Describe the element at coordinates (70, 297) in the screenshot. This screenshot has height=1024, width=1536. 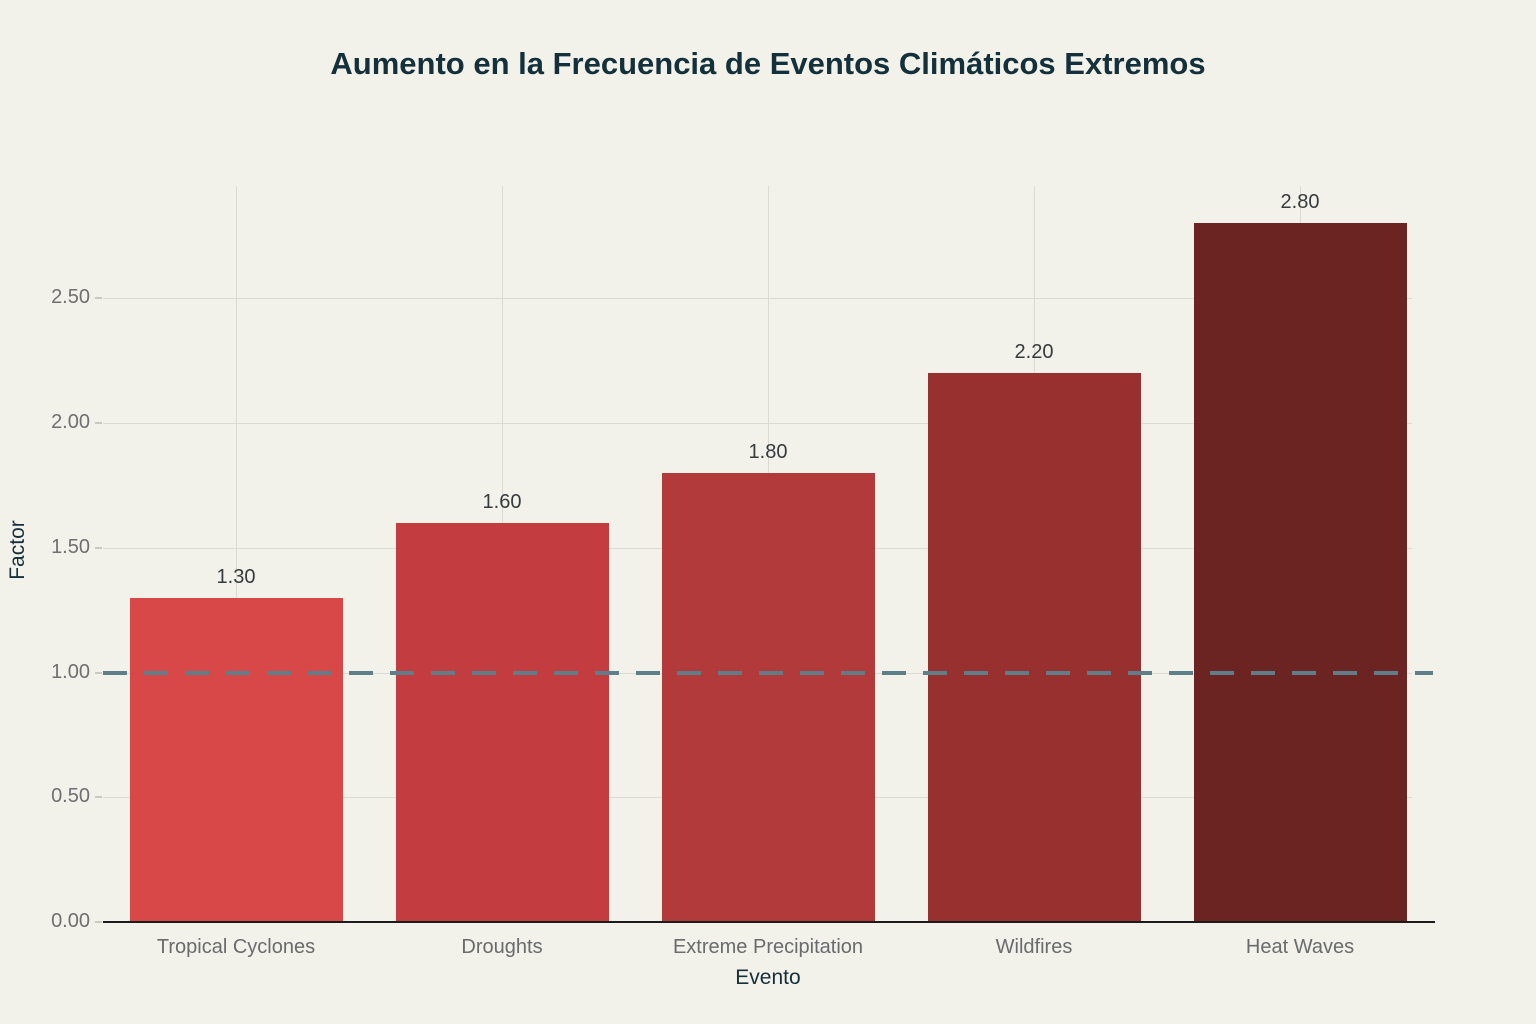
I see `y-tick-label: 2.50` at that location.